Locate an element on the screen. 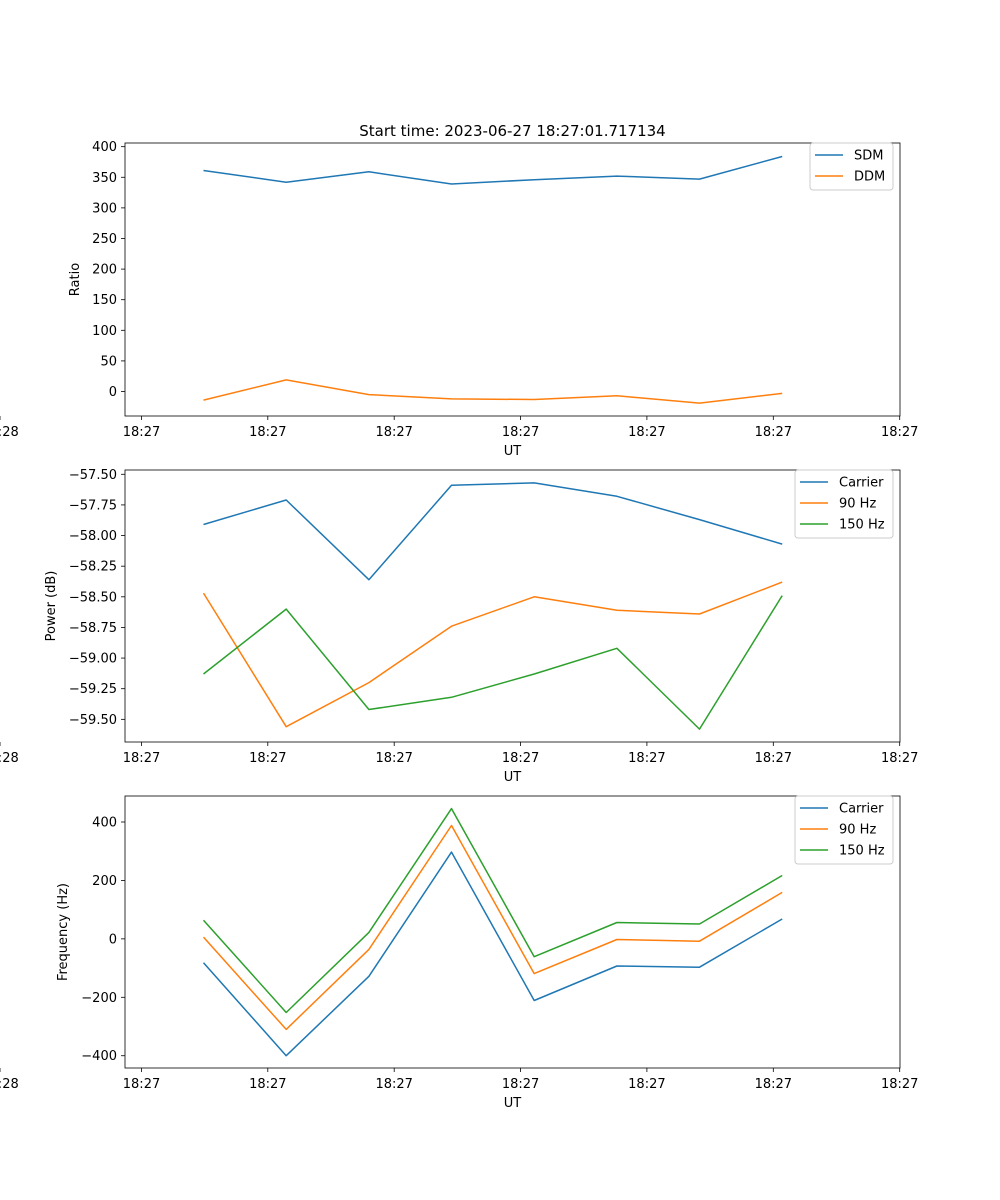  y-tick-label: −59.25 is located at coordinates (93, 689).